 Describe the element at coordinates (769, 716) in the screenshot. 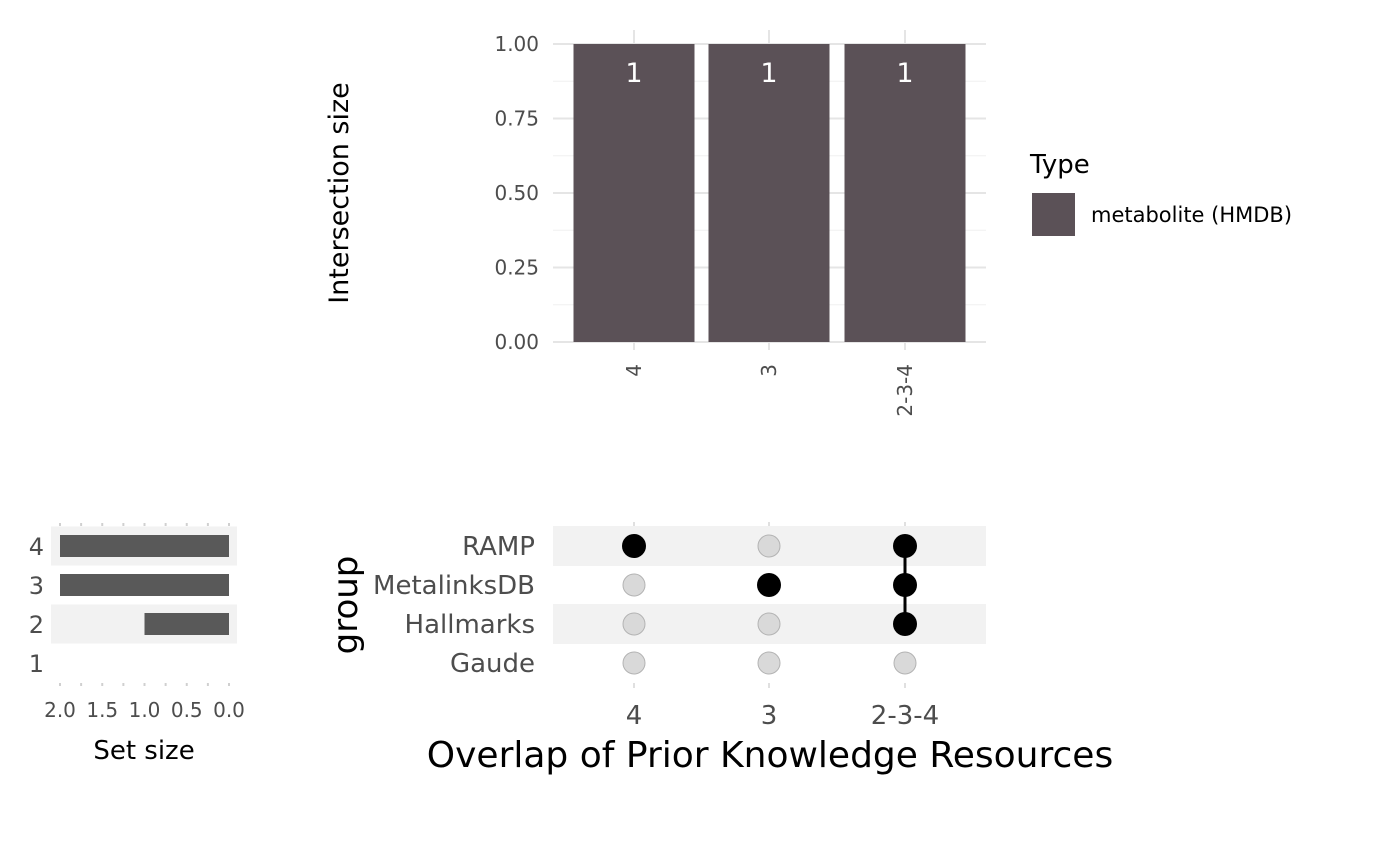

I see `matrix-column-label: 3` at that location.